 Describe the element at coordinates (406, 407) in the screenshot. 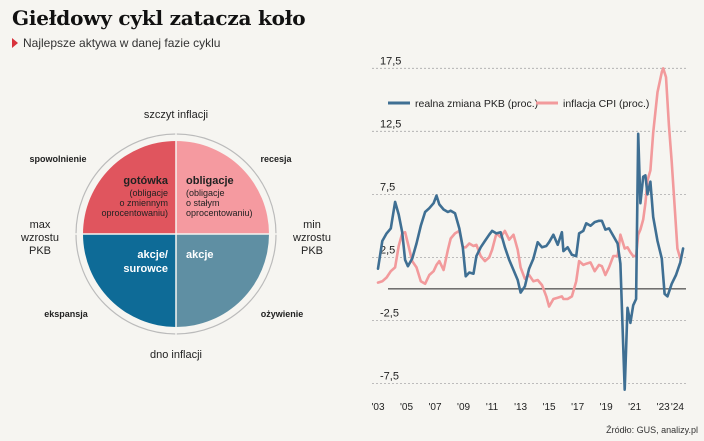

I see `x-tick-label: '05` at that location.